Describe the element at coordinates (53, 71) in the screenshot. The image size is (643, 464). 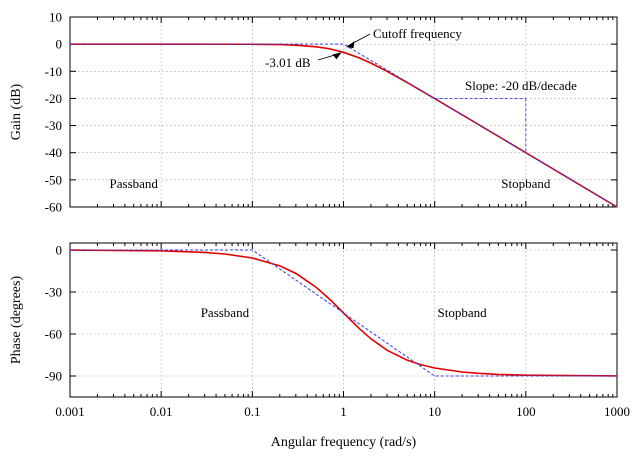
I see `gain-y-tick-label: -10` at that location.